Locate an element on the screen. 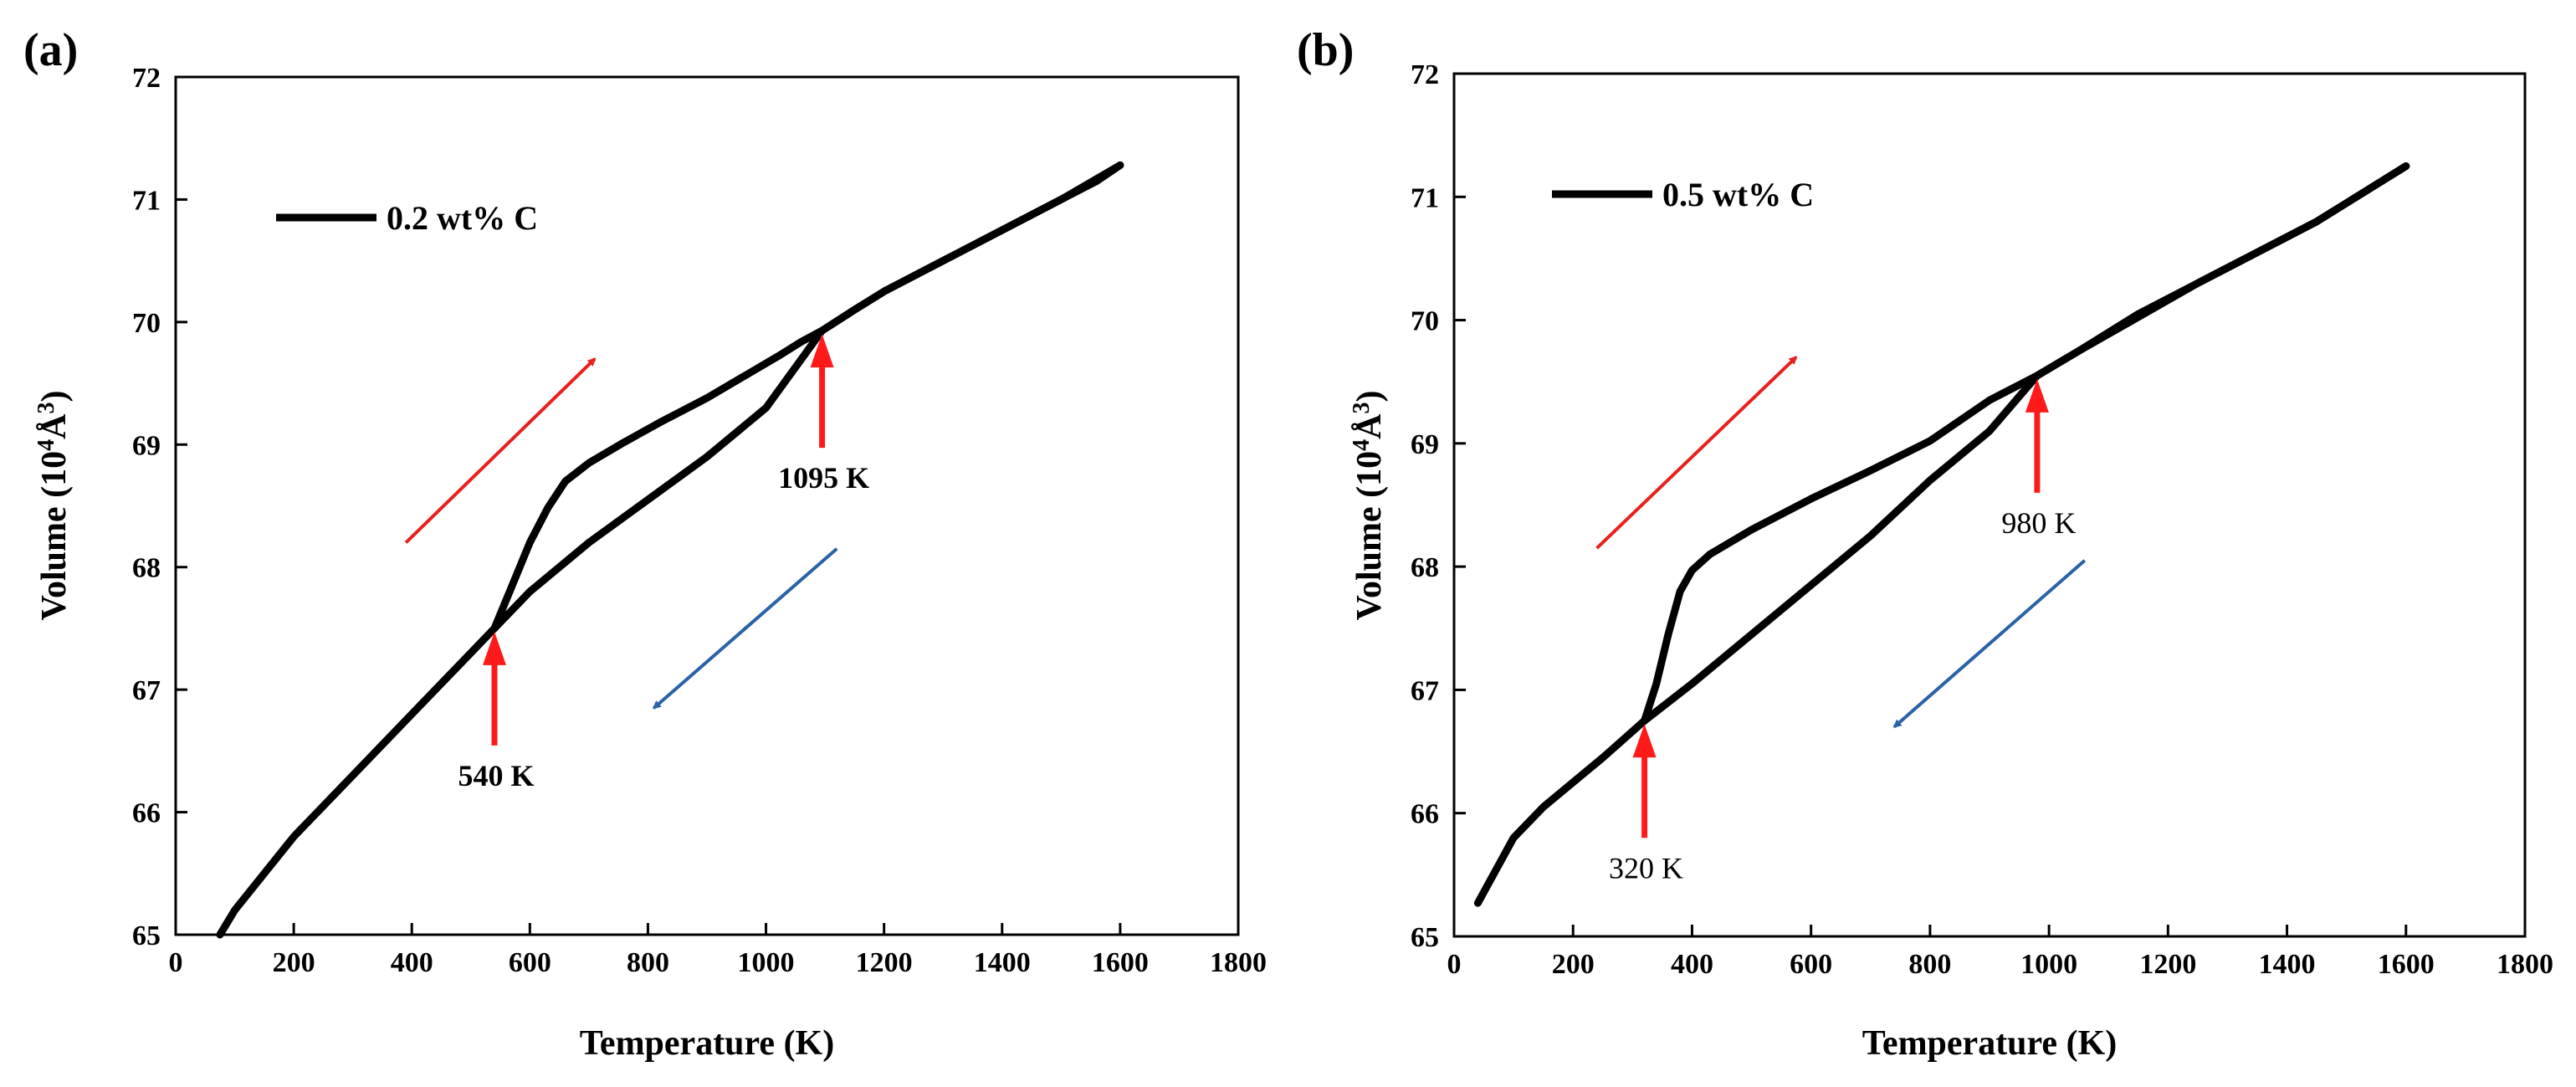  transition-label: 320 K is located at coordinates (1646, 868).